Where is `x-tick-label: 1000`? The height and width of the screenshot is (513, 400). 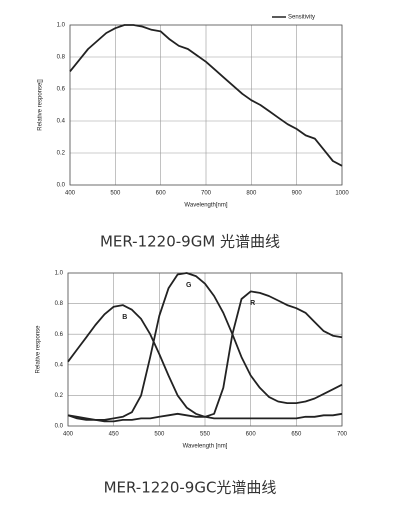 x-tick-label: 1000 is located at coordinates (342, 194).